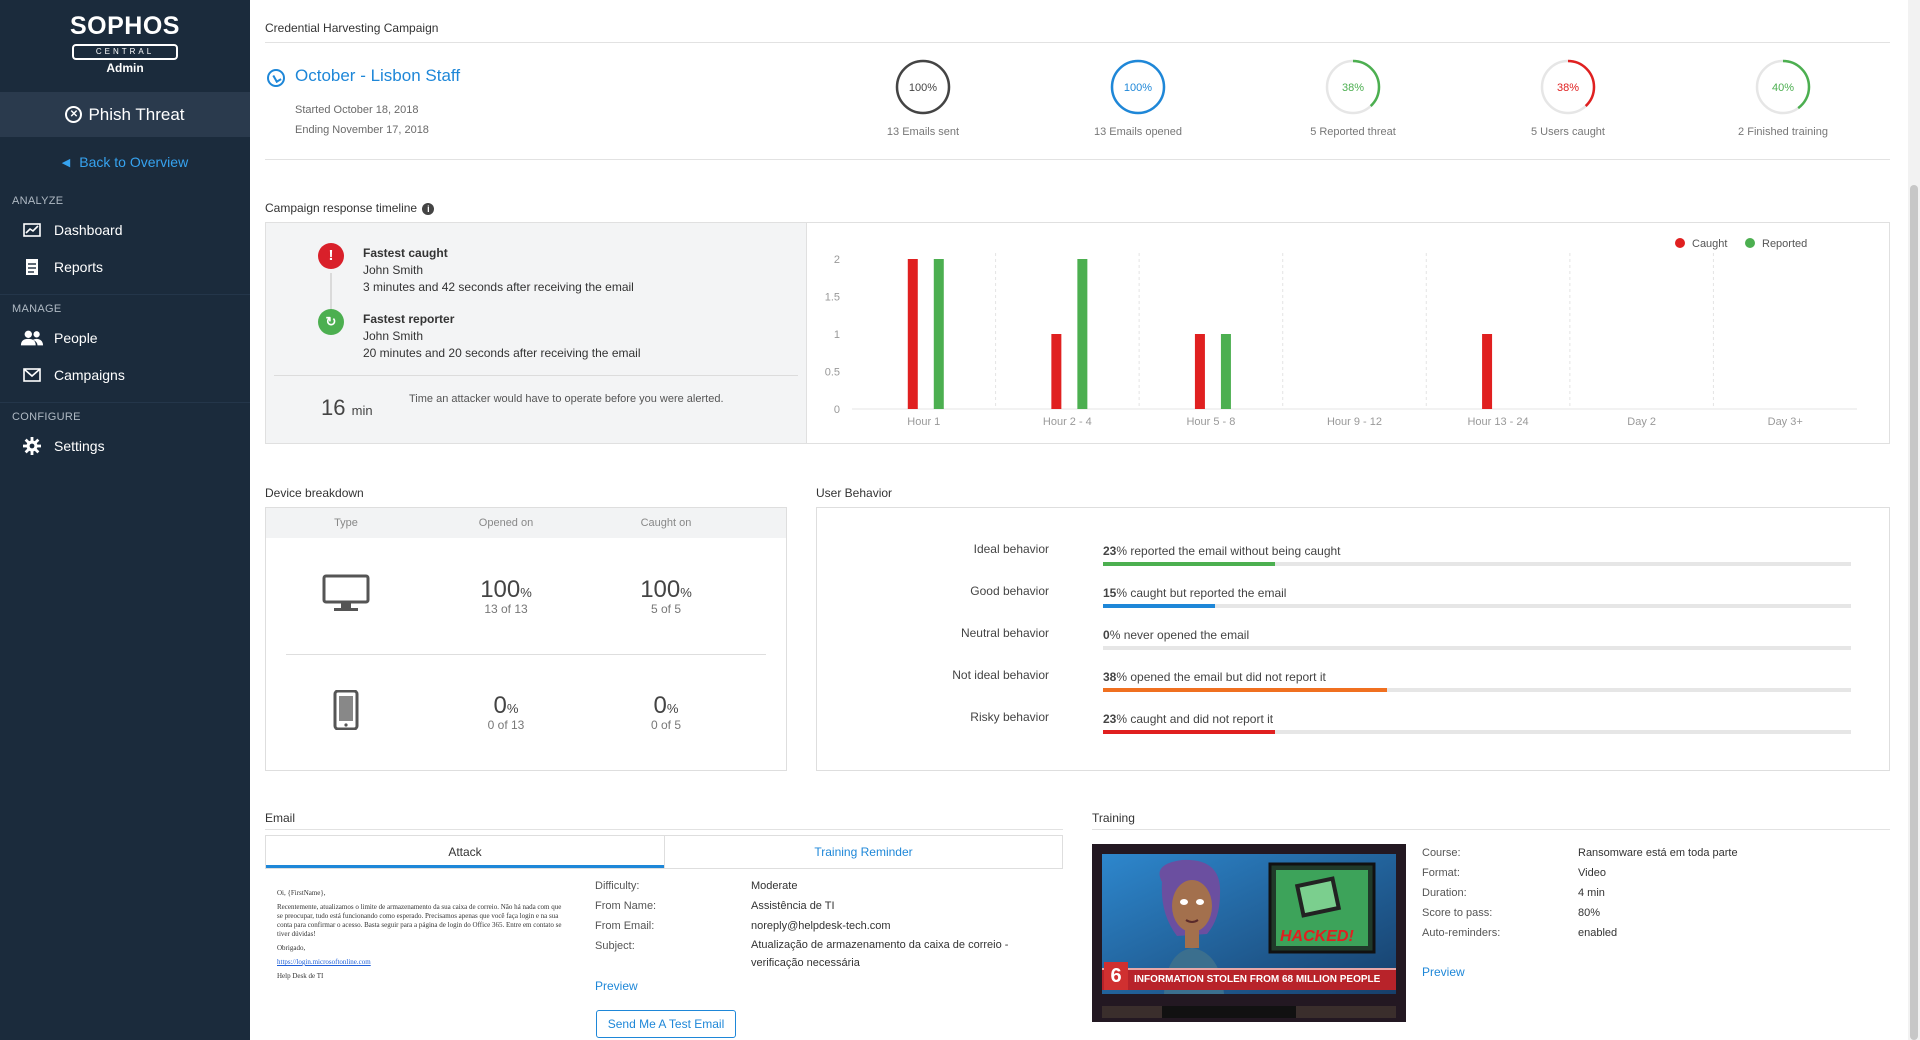 The width and height of the screenshot is (1920, 1040). I want to click on bar-reported, so click(938, 334).